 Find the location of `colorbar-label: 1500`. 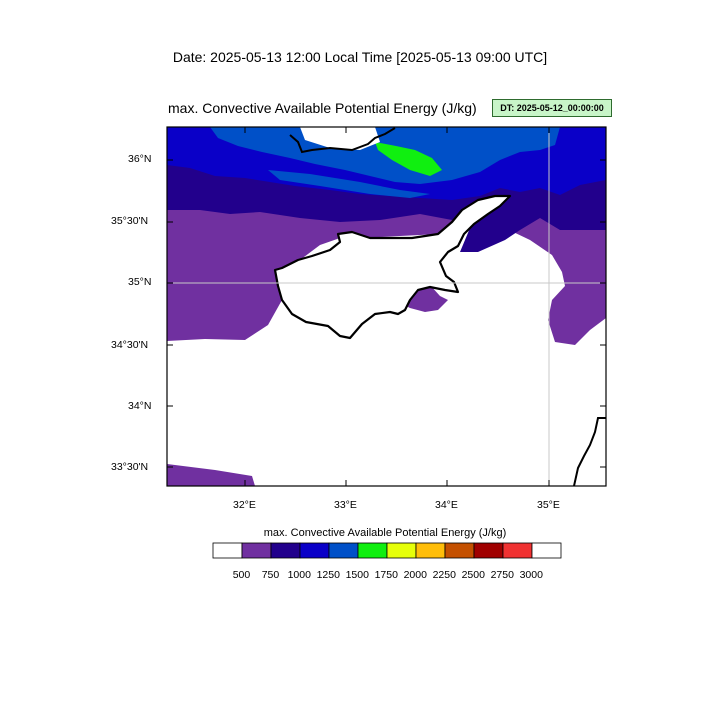

colorbar-label: 1500 is located at coordinates (357, 575).